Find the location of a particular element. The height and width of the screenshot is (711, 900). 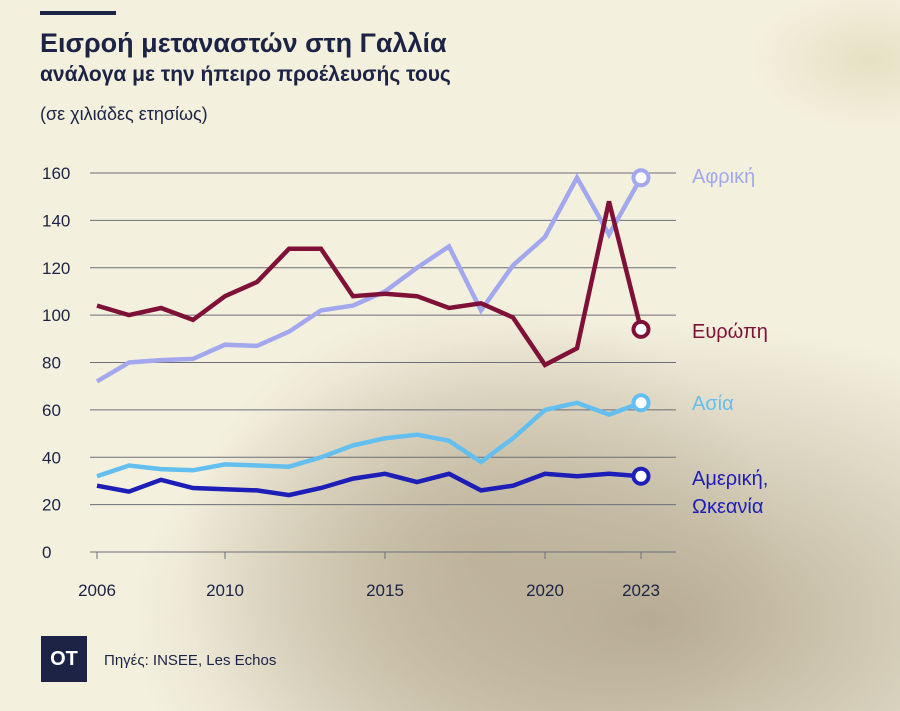

y-tick-label: 140 is located at coordinates (56, 220).